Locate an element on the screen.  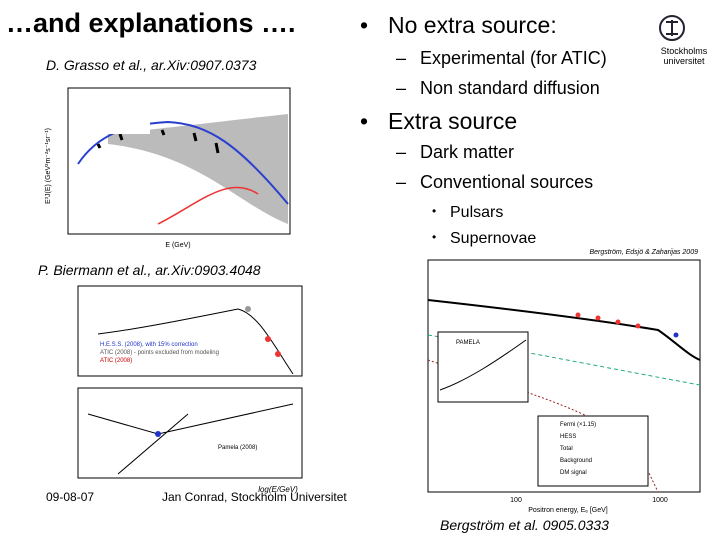
logo-text: Stockholms is located at coordinates (684, 51).